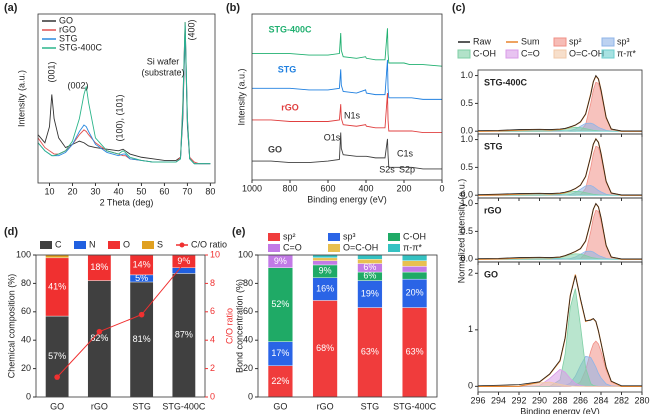 Image resolution: width=650 pixels, height=419 pixels. Describe the element at coordinates (560, 410) in the screenshot. I see `x-axis-label: Binding energy (eV)` at that location.